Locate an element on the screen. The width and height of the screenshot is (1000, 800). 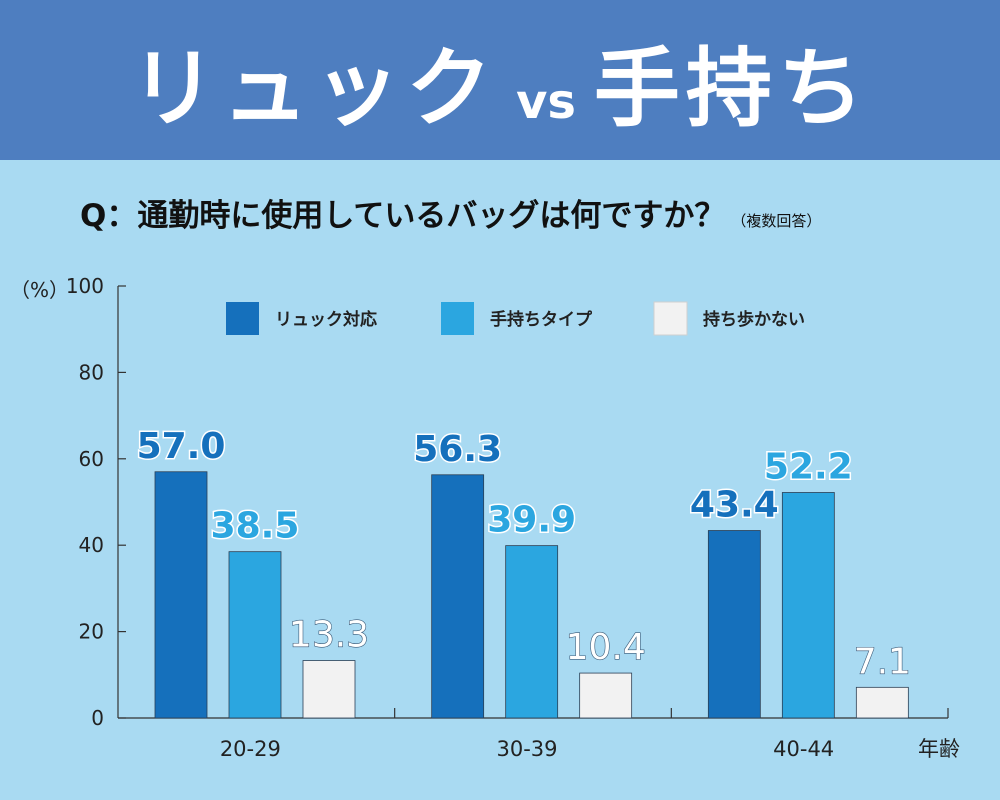
bar-value-label: 10.4 is located at coordinates (606, 647).